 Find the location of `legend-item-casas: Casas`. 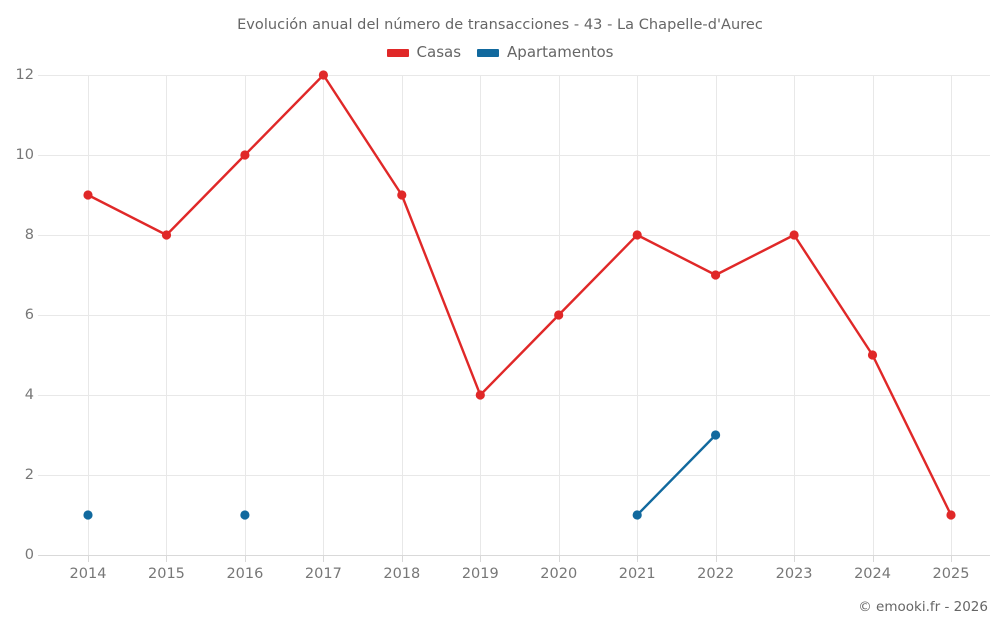

legend-item-casas: Casas is located at coordinates (424, 52).